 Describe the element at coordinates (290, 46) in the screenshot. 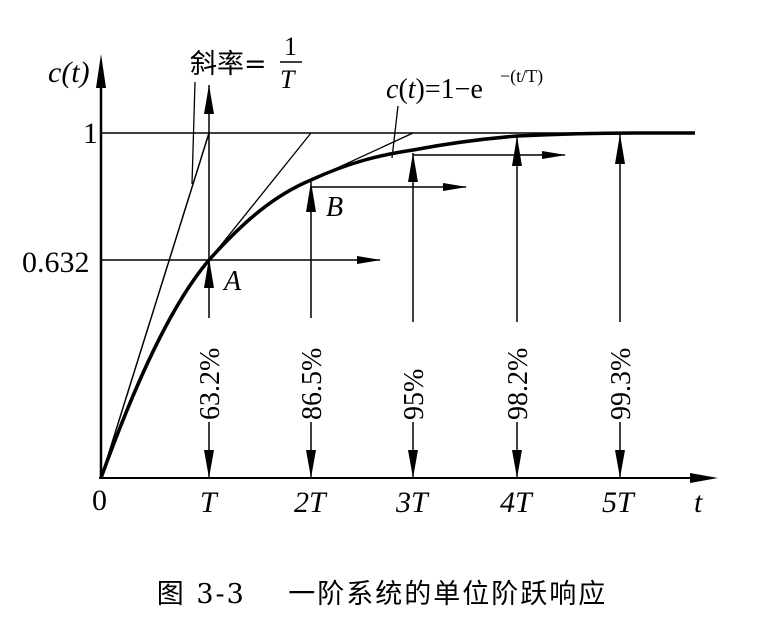

I see `slope-numerator: 1` at that location.